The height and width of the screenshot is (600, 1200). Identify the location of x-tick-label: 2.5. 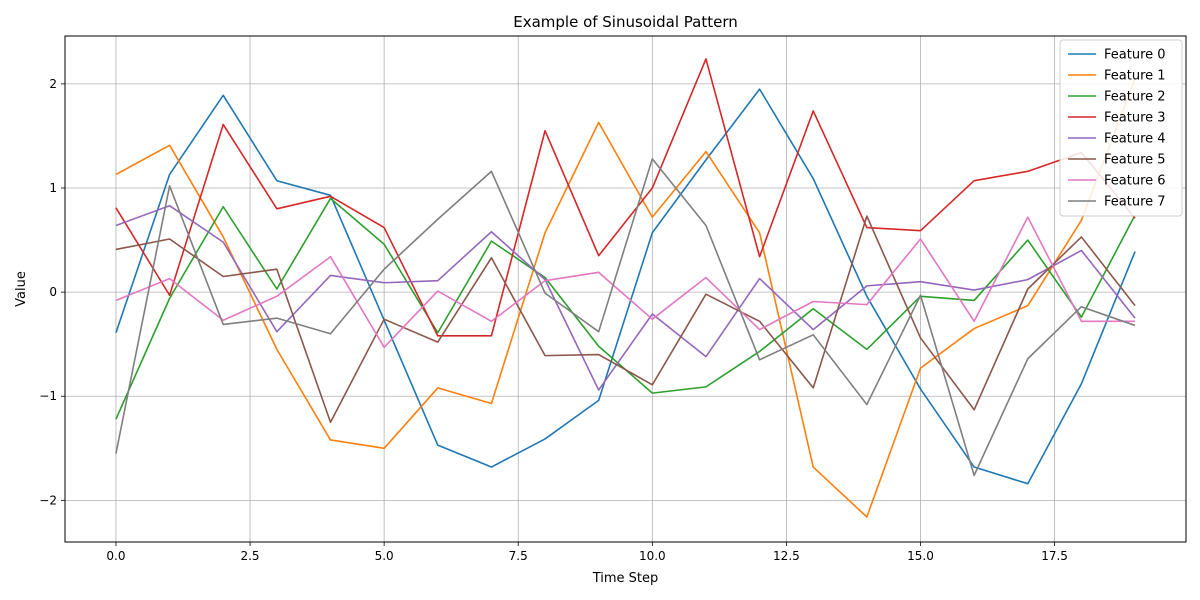
(249, 556).